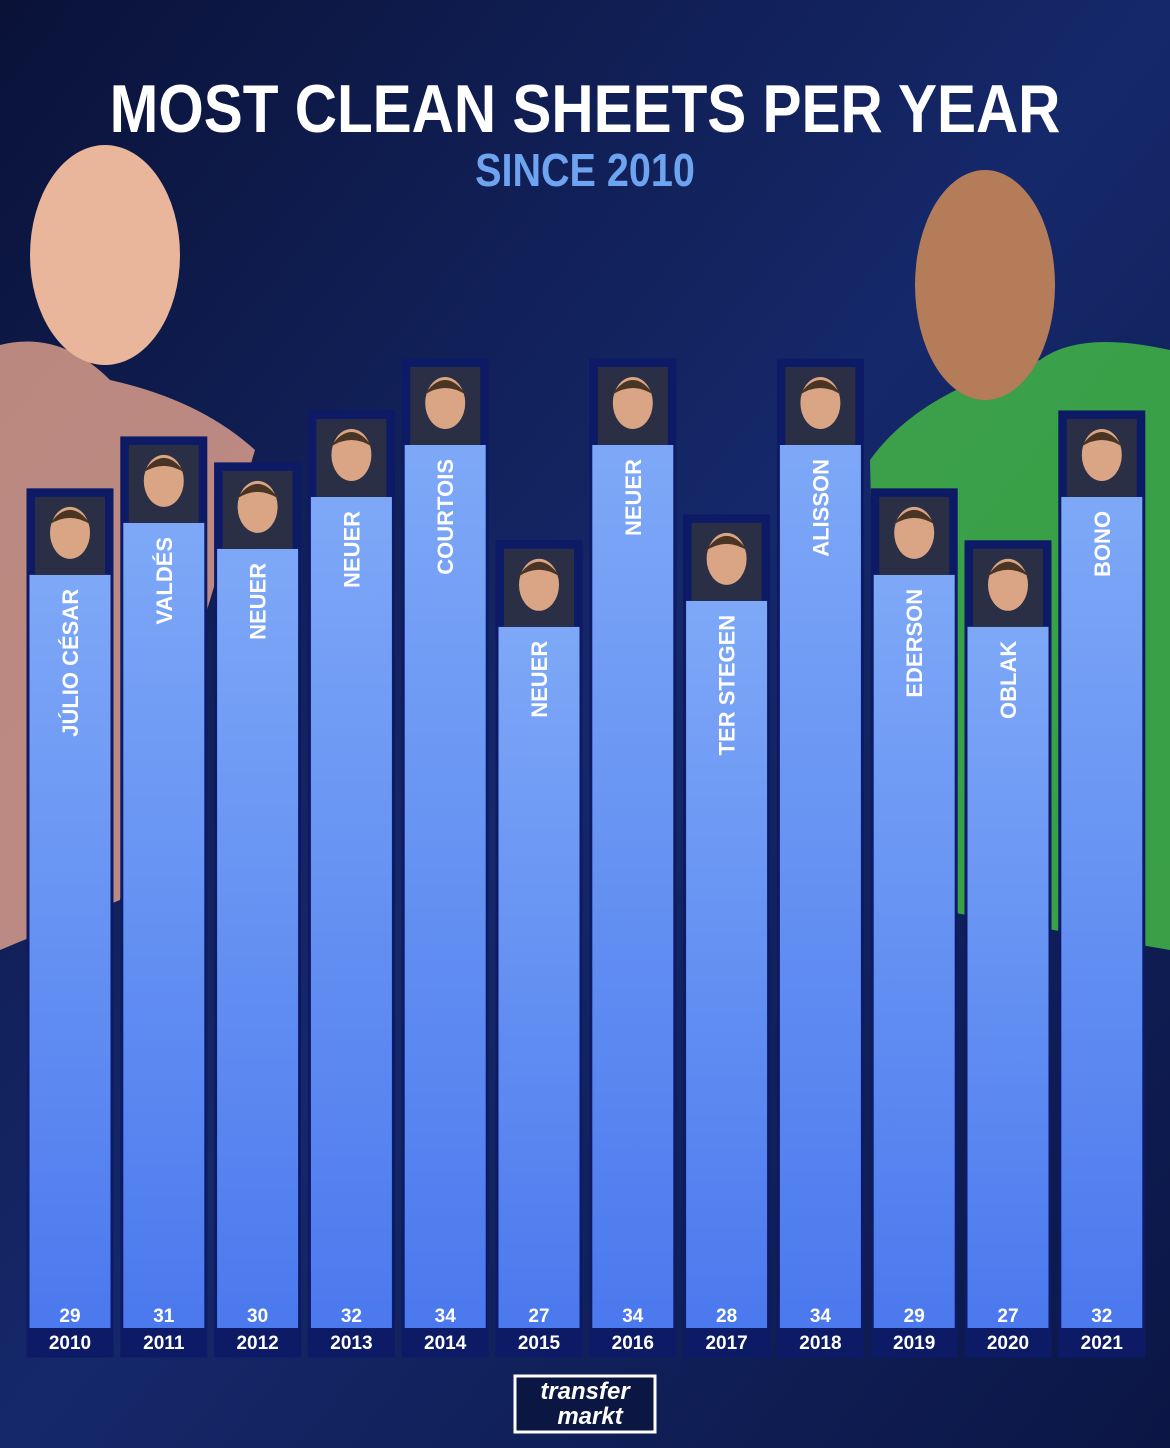 The image size is (1170, 1448). I want to click on player-name: VALDÉS, so click(164, 581).